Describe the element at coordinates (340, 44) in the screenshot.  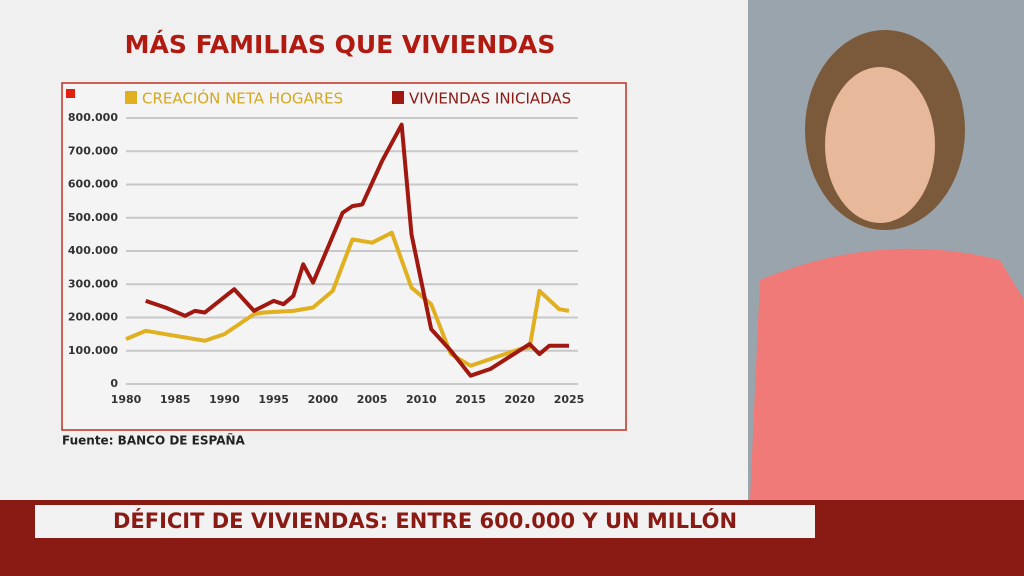
I see `chart-title: MÁS FAMILIAS QUE VIVIENDAS` at that location.